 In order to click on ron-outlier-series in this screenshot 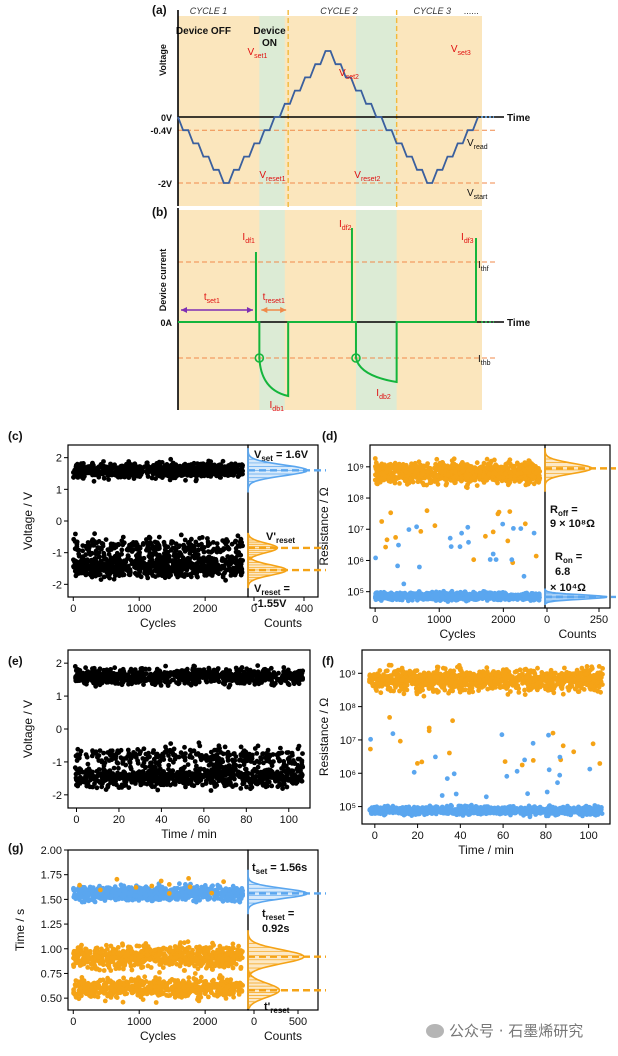, I will do `click(455, 554)`.